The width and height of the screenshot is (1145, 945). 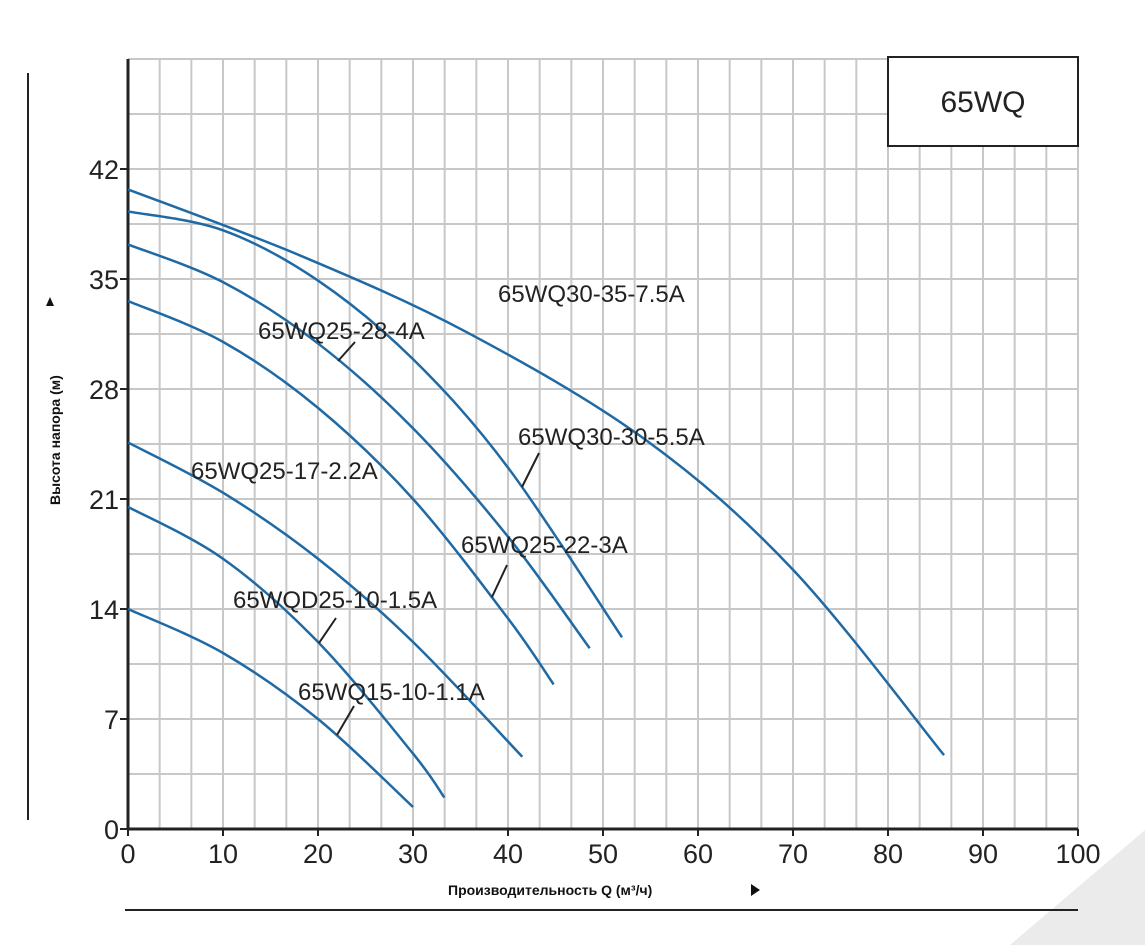 I want to click on series-label: 65WQD25-10-1.5A, so click(x=335, y=600).